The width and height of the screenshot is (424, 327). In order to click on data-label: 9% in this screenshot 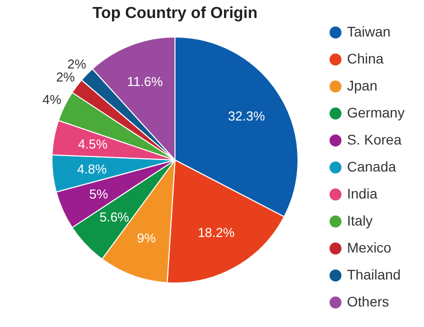, I will do `click(146, 238)`.